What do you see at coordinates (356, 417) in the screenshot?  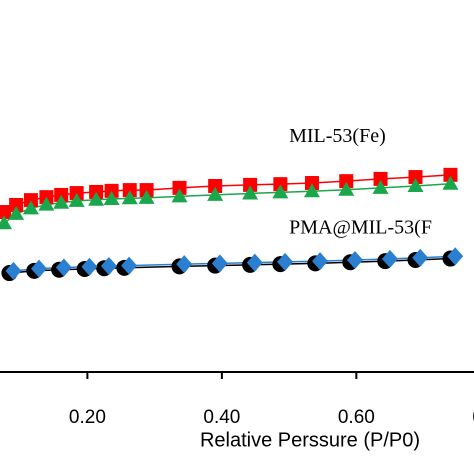 I see `x-tick-label: 0.60` at bounding box center [356, 417].